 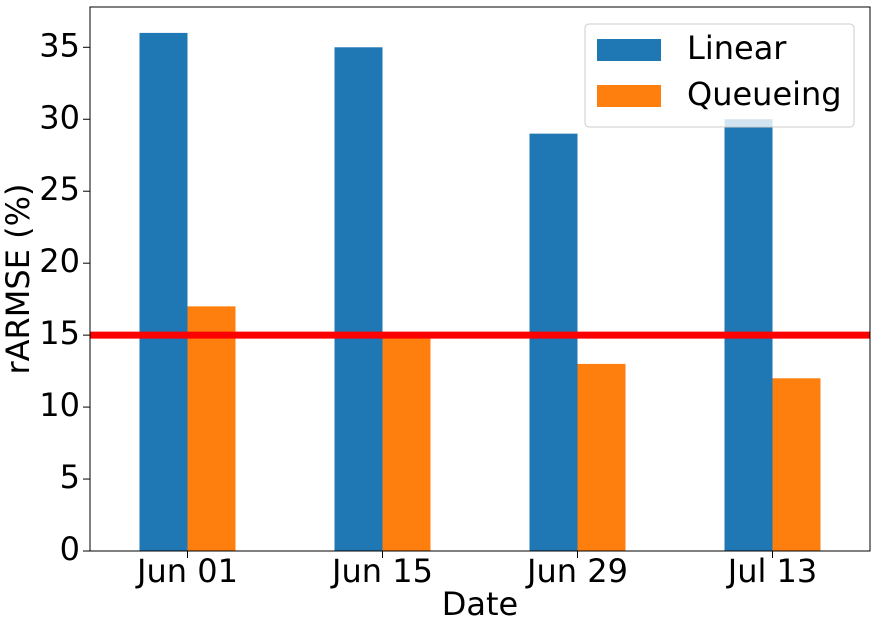 I want to click on x-tick-label: Jun 29, so click(x=576, y=571).